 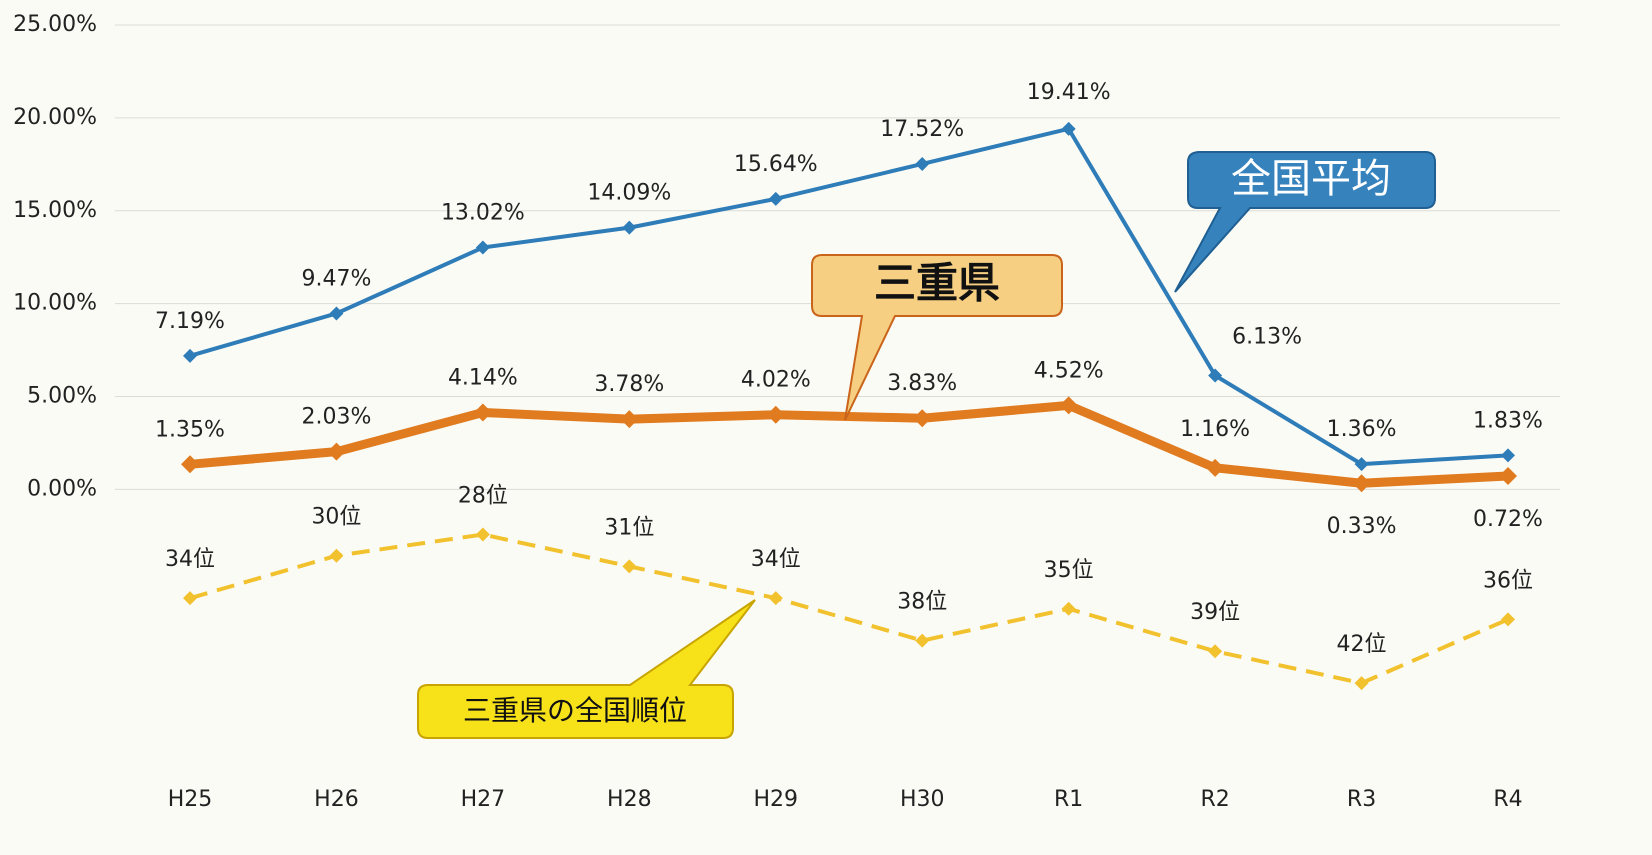 I want to click on data-label: 15.64%, so click(x=776, y=164).